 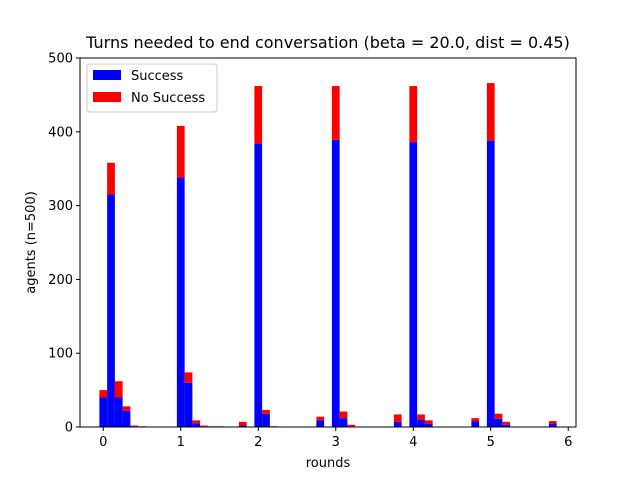 I want to click on y-axis-label: agents (n=500), so click(x=31, y=242).